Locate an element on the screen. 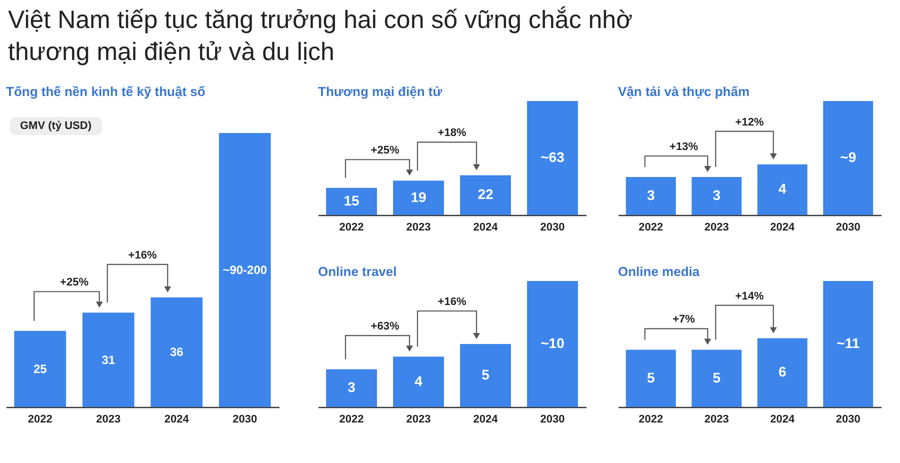  data-label: ~11 is located at coordinates (848, 343).